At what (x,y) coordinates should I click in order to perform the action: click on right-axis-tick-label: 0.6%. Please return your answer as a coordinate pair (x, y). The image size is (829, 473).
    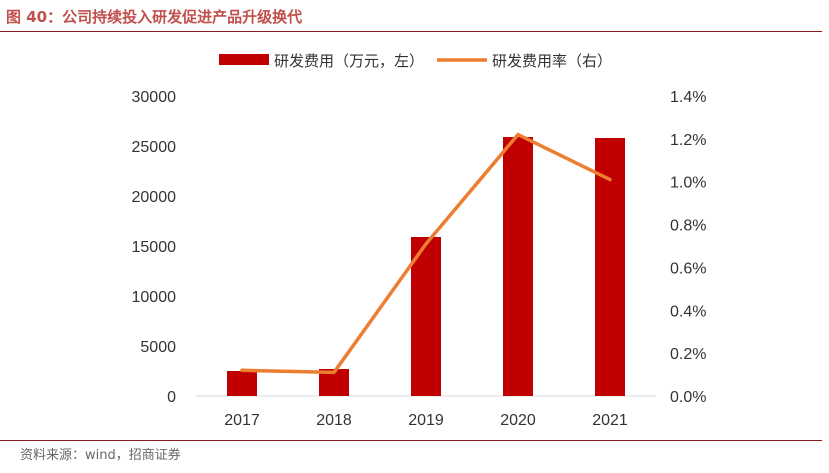
    Looking at the image, I should click on (688, 268).